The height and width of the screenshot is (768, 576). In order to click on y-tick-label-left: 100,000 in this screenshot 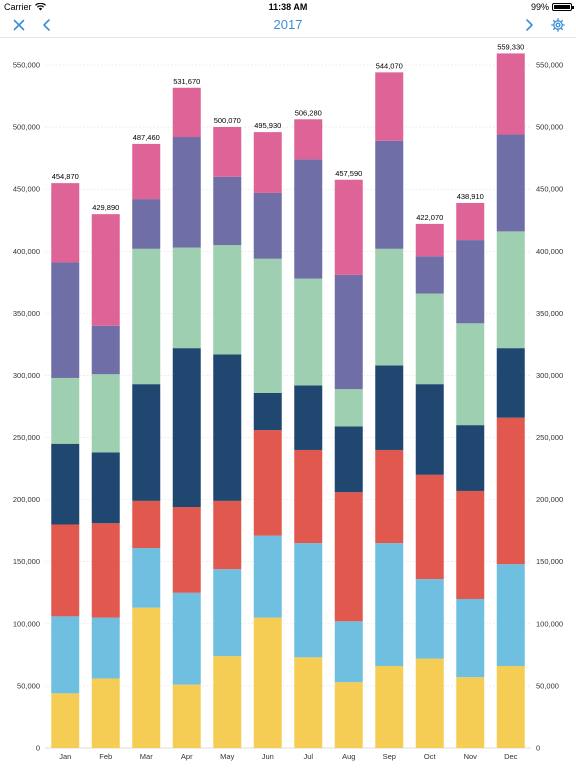, I will do `click(26, 623)`.